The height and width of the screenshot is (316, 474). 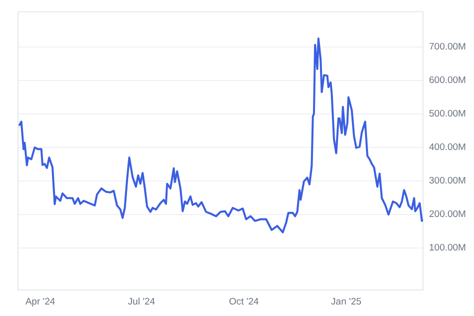 What do you see at coordinates (346, 302) in the screenshot?
I see `x-tick-label: Jan '25` at bounding box center [346, 302].